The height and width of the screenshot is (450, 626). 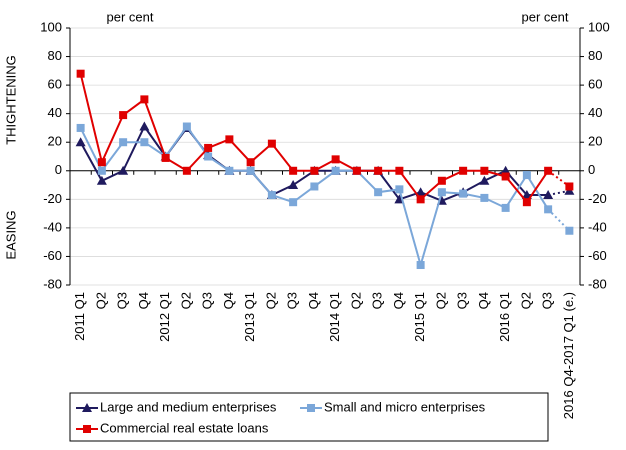 I want to click on y-tick-label: -80, so click(x=52, y=283).